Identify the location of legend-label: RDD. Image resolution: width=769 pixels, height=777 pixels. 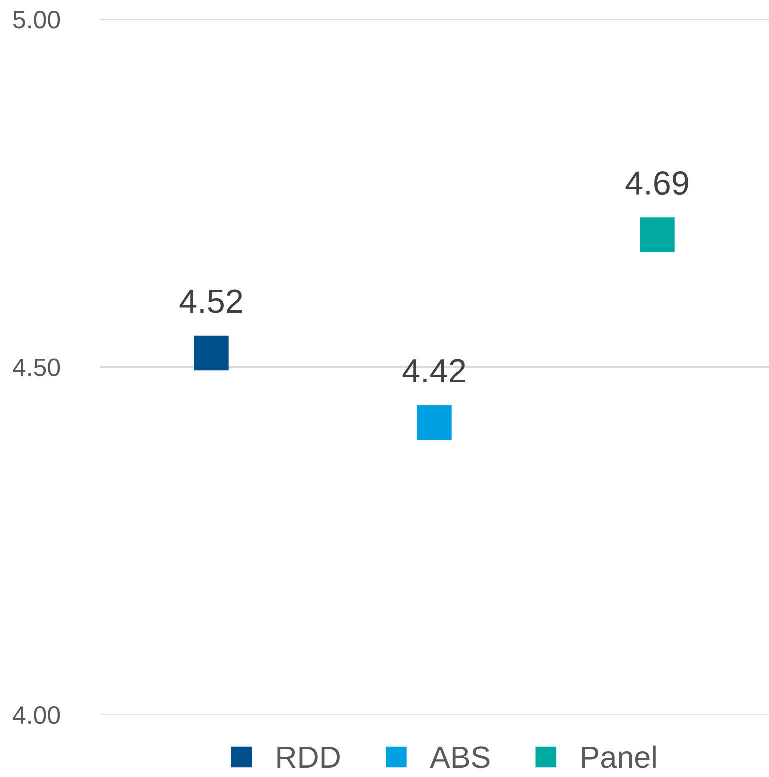
(309, 757).